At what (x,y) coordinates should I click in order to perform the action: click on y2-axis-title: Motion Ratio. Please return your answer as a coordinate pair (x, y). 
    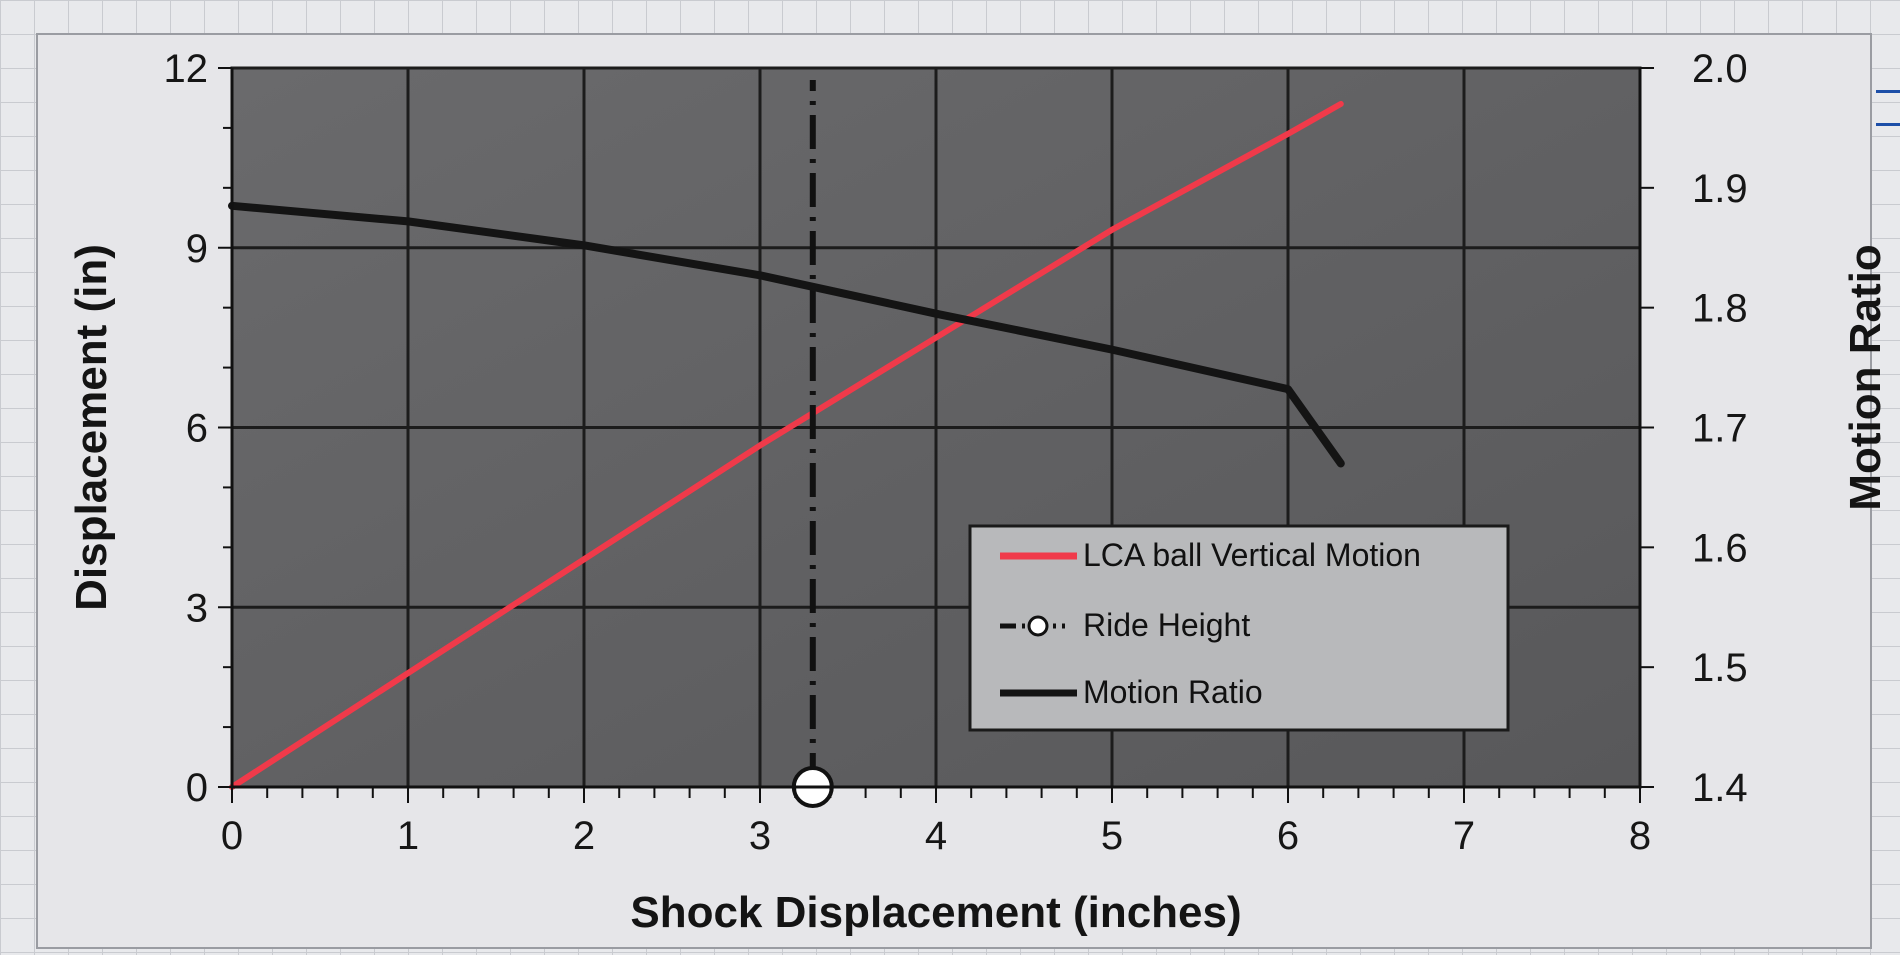
    Looking at the image, I should click on (1865, 377).